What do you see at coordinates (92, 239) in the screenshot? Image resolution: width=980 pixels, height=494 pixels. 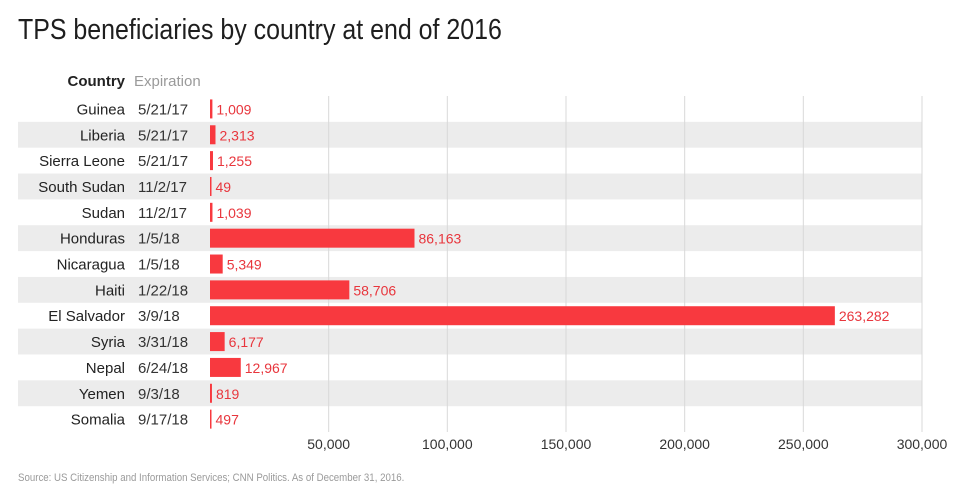 I see `country-label: Honduras` at bounding box center [92, 239].